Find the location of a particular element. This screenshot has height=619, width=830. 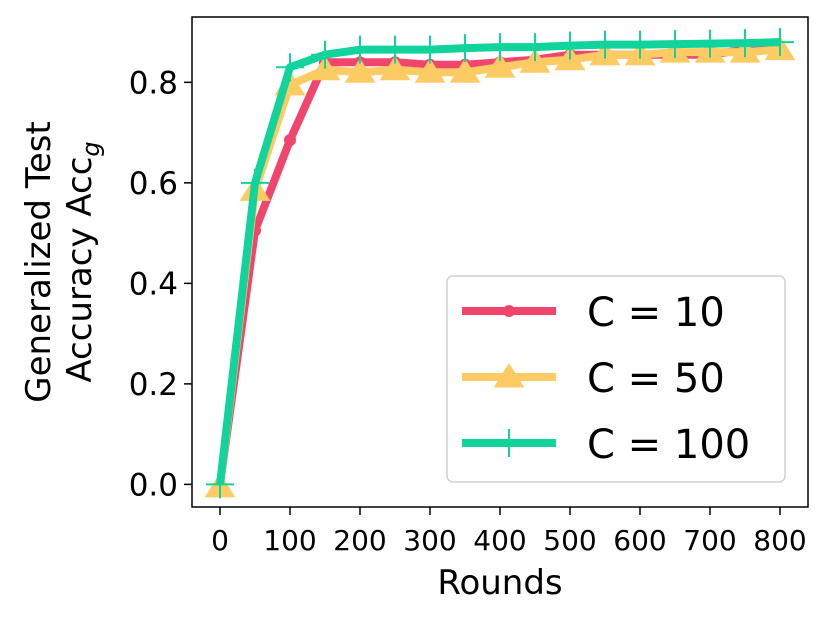

y-axis-title-line2-text: Accuracy Acc is located at coordinates (80, 270).